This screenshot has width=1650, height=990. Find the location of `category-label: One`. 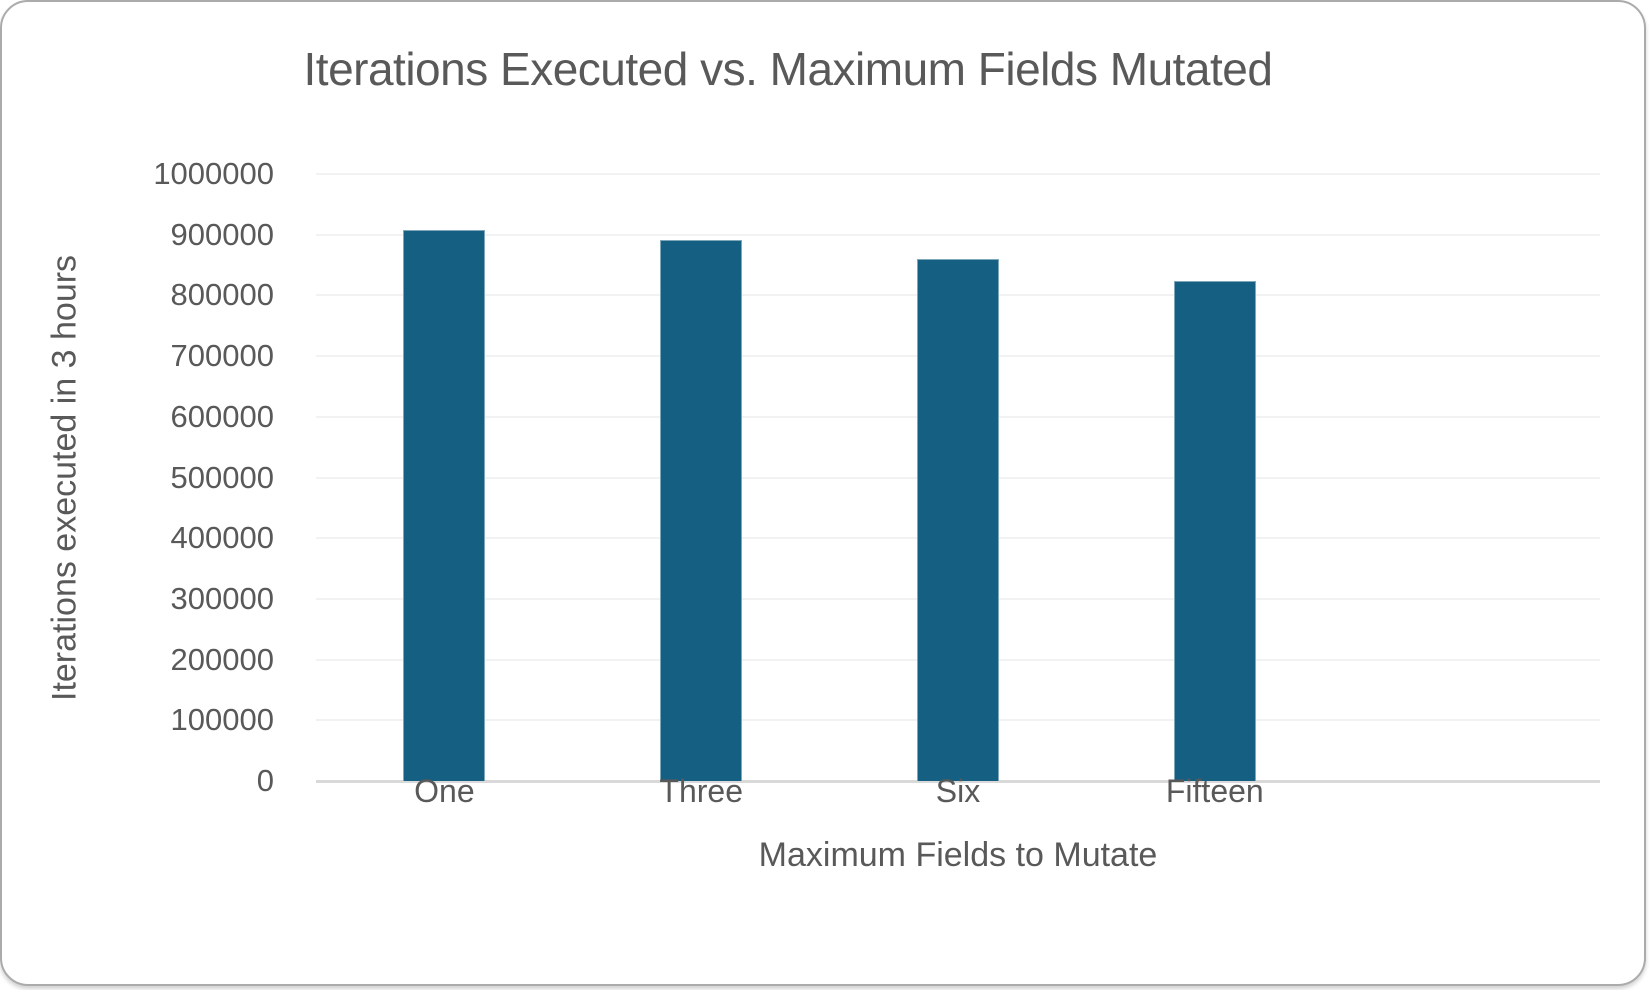

category-label: One is located at coordinates (444, 791).